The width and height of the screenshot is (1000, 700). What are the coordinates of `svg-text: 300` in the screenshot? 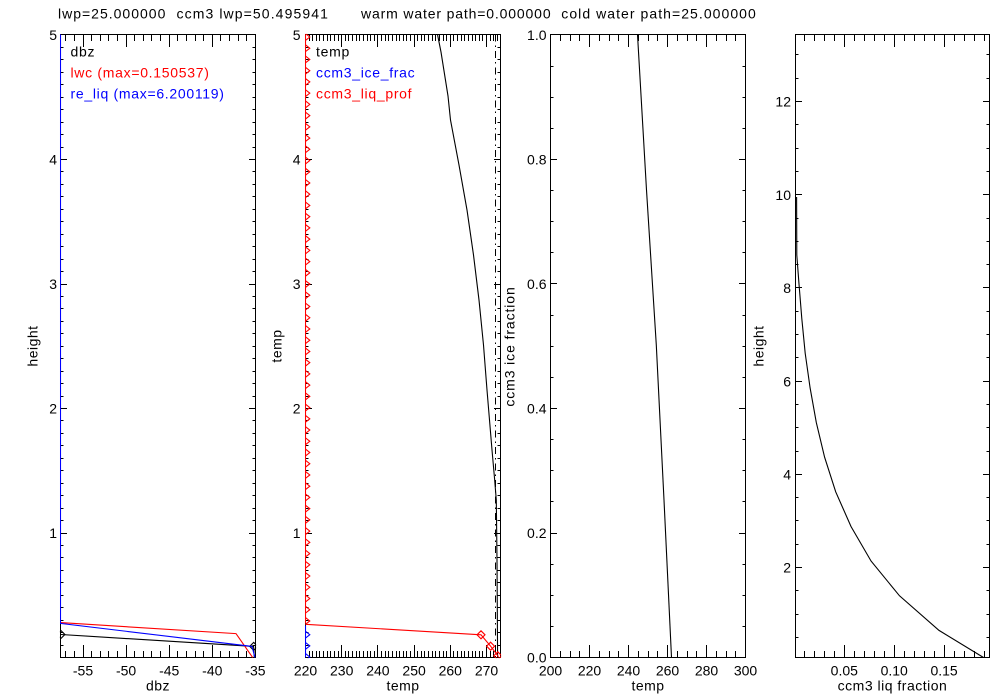 It's located at (746, 671).